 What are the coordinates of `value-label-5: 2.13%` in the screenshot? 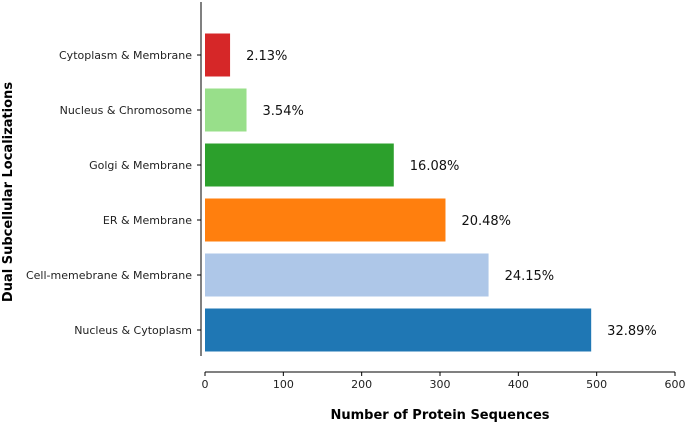 It's located at (266, 56).